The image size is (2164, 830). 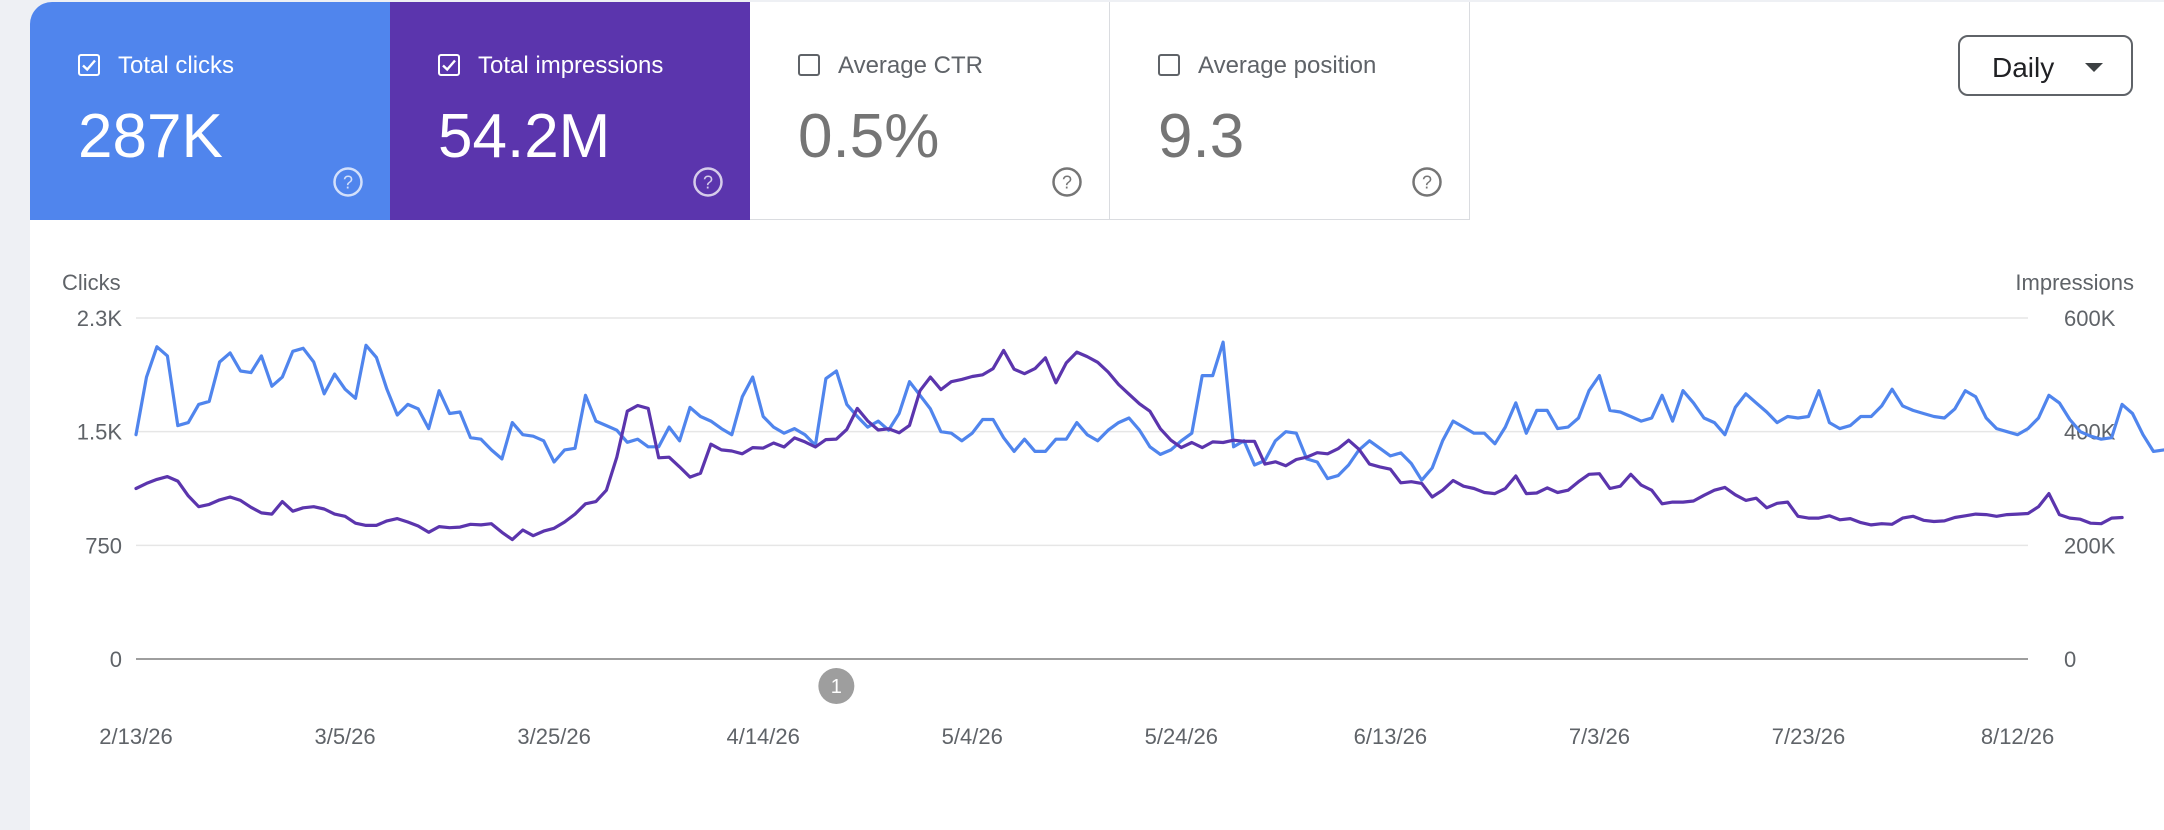 What do you see at coordinates (1599, 736) in the screenshot?
I see `x-tick-label: 7/3/26` at bounding box center [1599, 736].